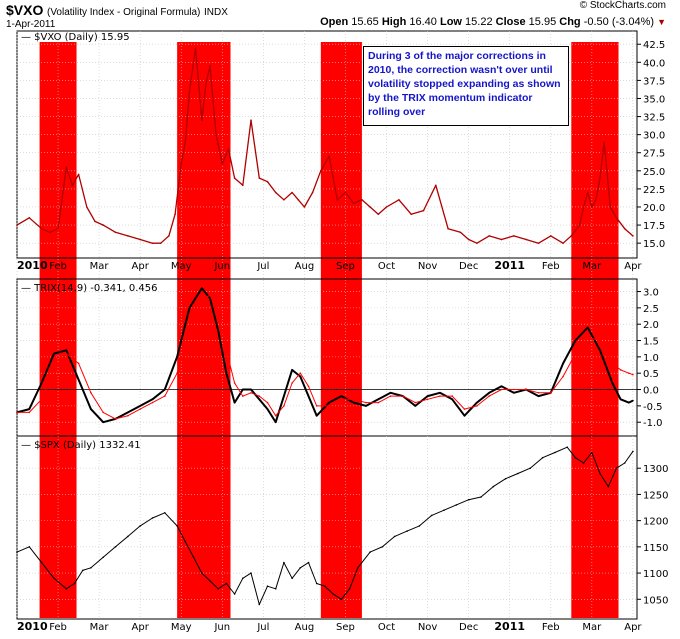  What do you see at coordinates (651, 293) in the screenshot?
I see `y-tick-label: 3.0` at bounding box center [651, 293].